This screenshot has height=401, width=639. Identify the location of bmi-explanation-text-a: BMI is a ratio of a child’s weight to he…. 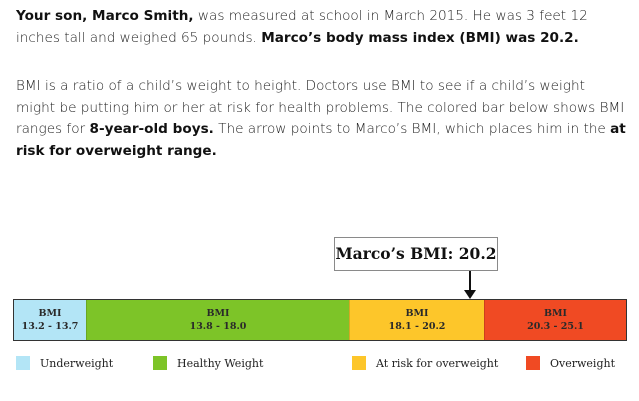
(320, 107).